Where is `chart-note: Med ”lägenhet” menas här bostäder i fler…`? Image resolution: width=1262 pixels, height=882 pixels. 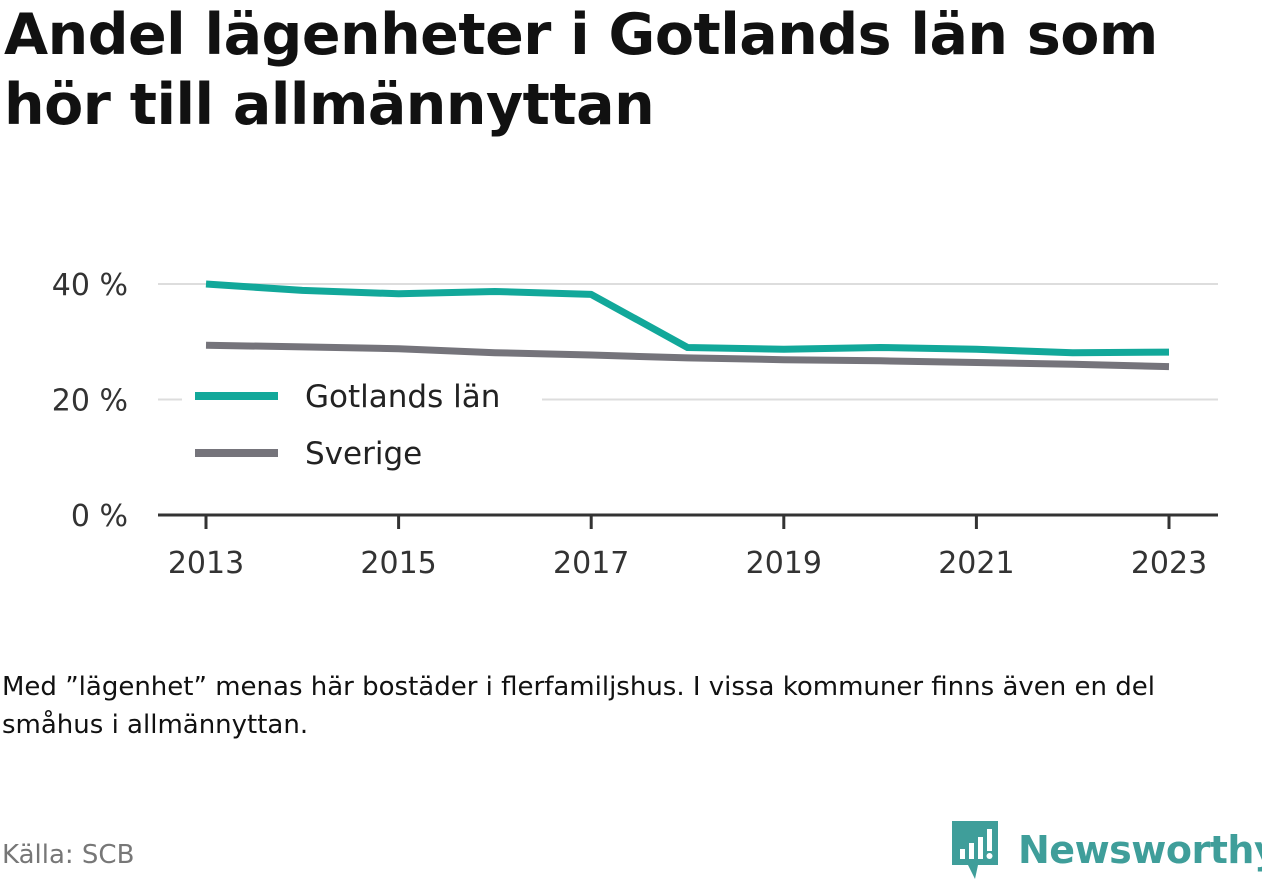 chart-note: Med ”lägenhet” menas här bostäder i fler… is located at coordinates (578, 706).